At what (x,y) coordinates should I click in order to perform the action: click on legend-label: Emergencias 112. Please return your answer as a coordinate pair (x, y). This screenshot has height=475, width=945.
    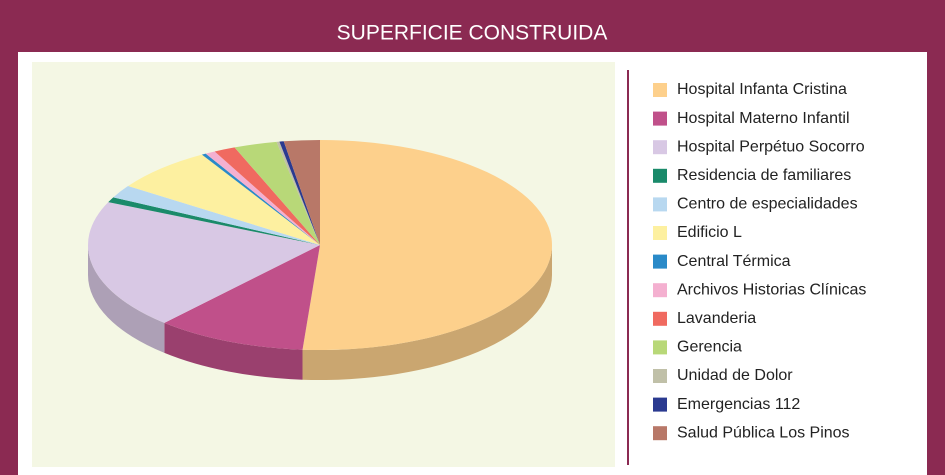
    Looking at the image, I should click on (738, 404).